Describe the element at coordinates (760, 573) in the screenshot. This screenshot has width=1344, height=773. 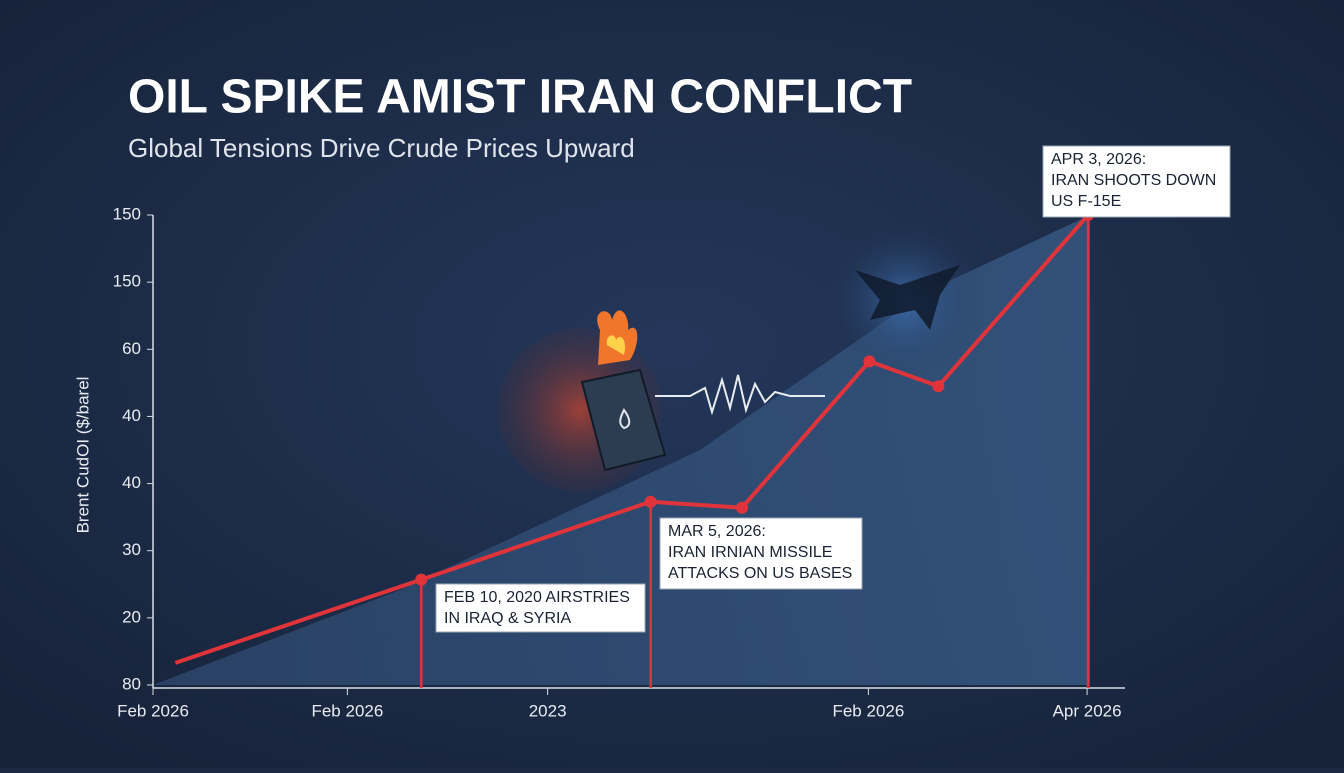
I see `annotation-text: ATTACKS ON US BASES` at that location.